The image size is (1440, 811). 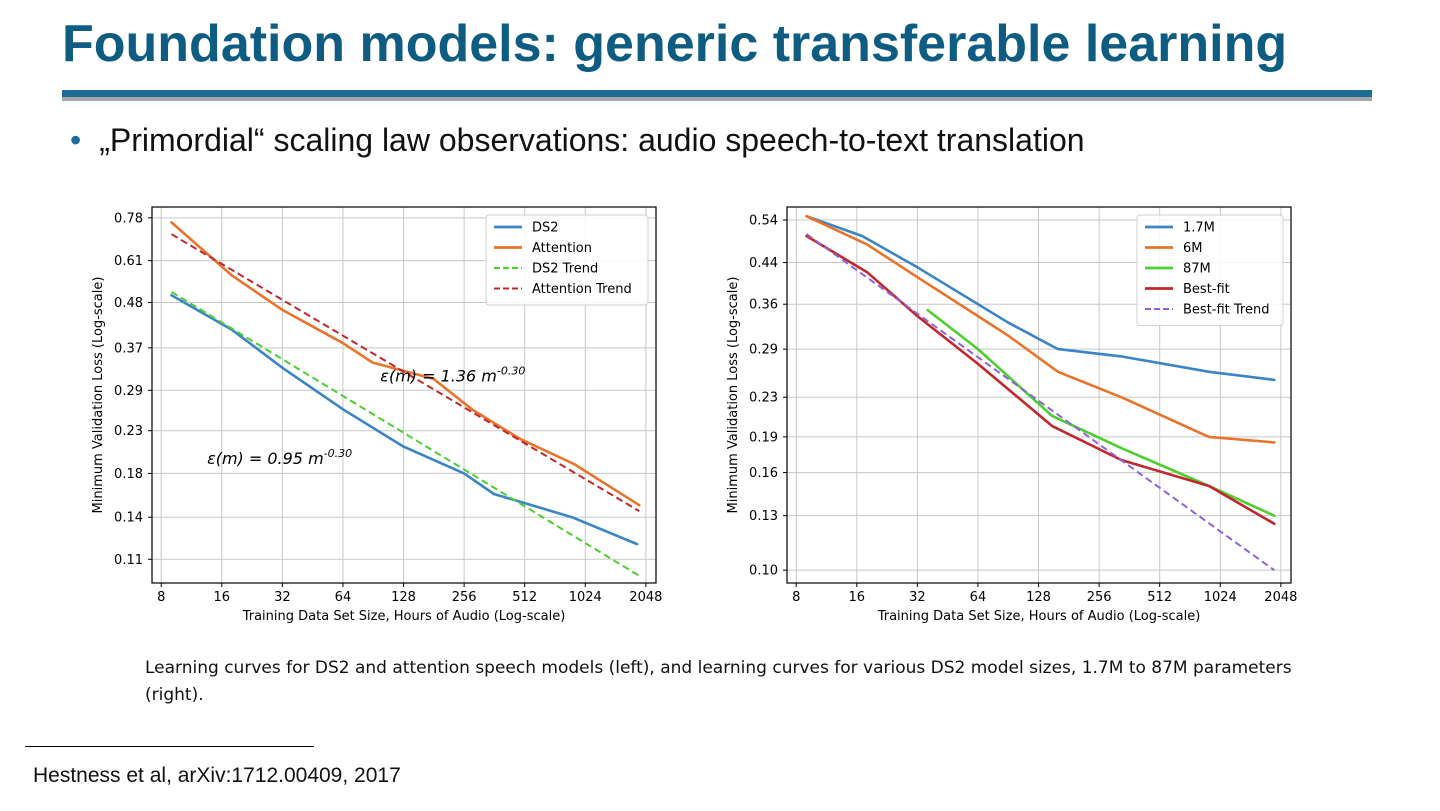 What do you see at coordinates (1193, 248) in the screenshot?
I see `right-legend-label: 6M` at bounding box center [1193, 248].